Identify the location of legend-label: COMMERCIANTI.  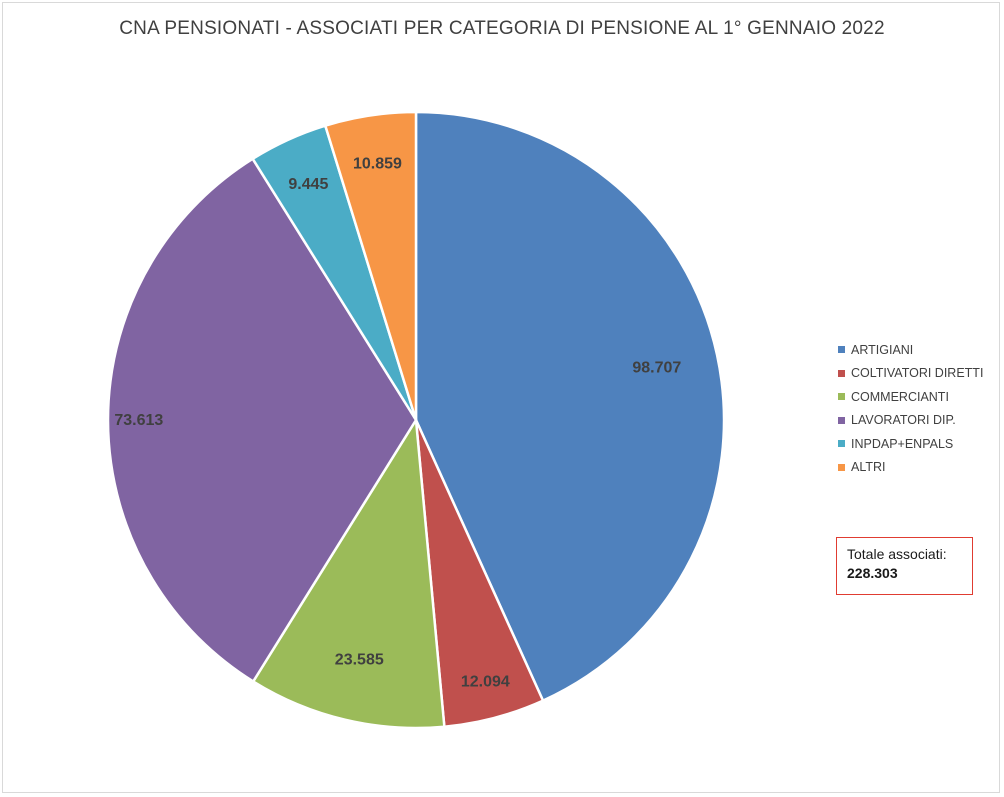
(900, 396).